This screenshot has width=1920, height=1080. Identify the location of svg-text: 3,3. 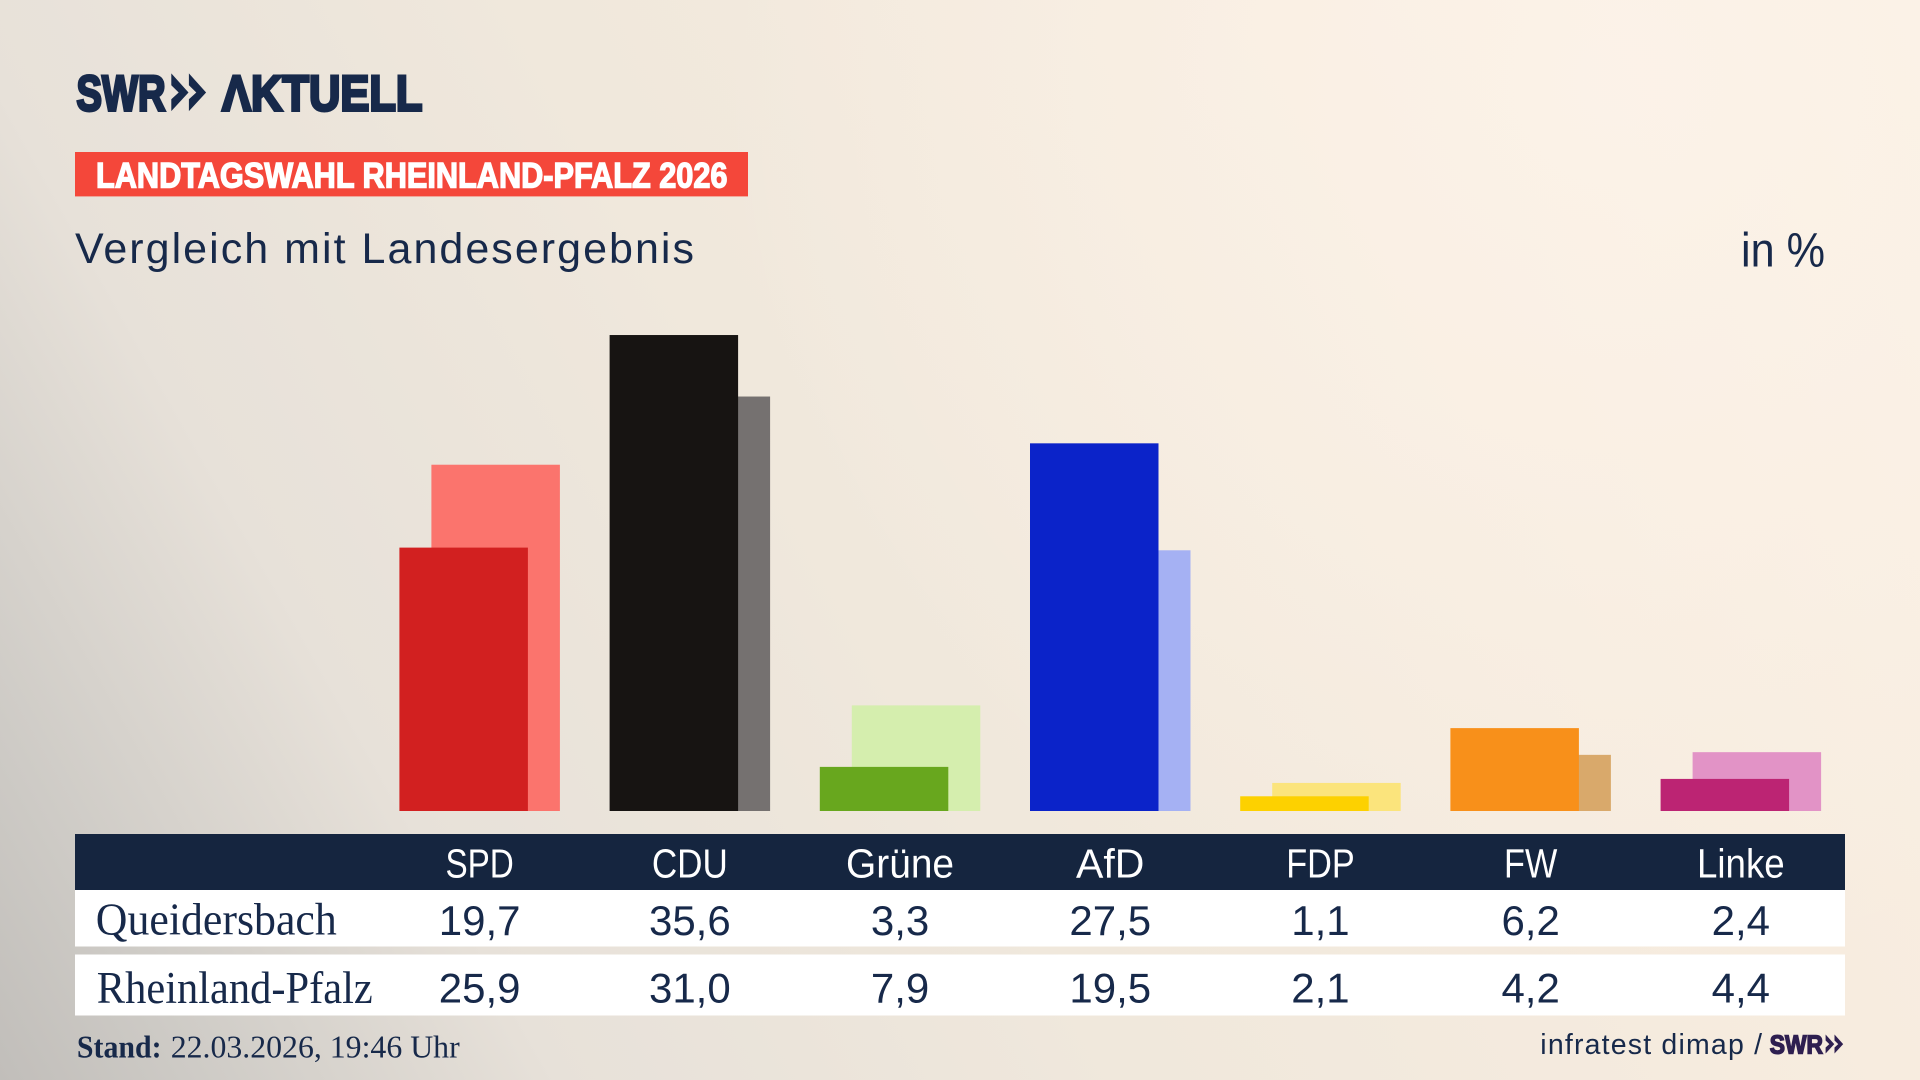
(900, 920).